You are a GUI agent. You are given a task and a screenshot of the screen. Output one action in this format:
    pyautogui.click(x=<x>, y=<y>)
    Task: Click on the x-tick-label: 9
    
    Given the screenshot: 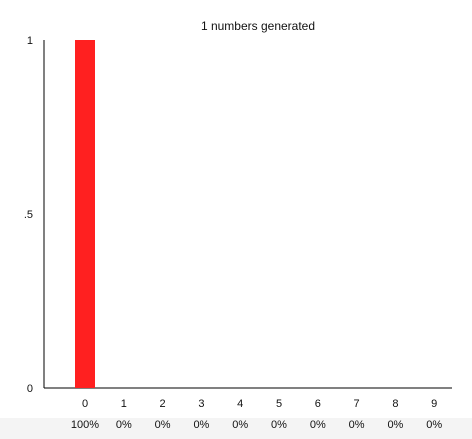 What is the action you would take?
    pyautogui.click(x=434, y=404)
    